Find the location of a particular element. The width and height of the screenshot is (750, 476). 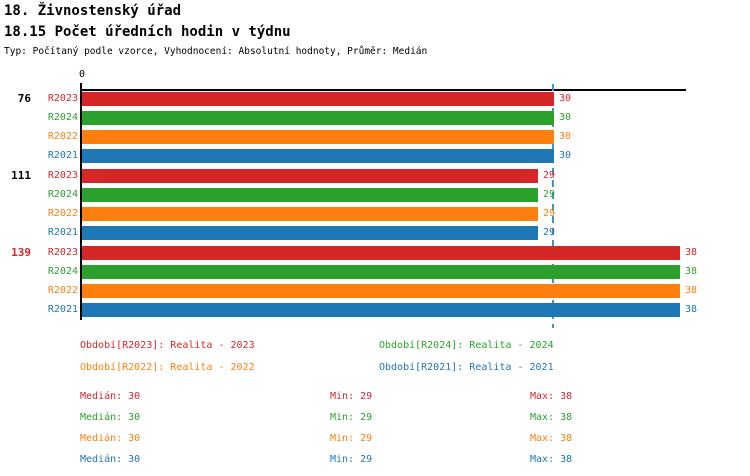

page-title: 18. Živnostenský úřad is located at coordinates (93, 11).